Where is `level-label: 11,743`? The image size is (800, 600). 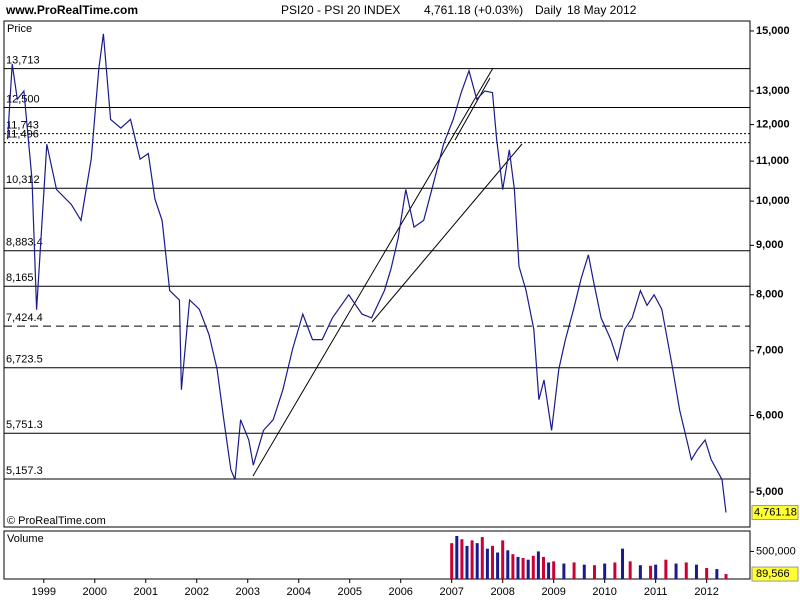 level-label: 11,743 is located at coordinates (22, 126).